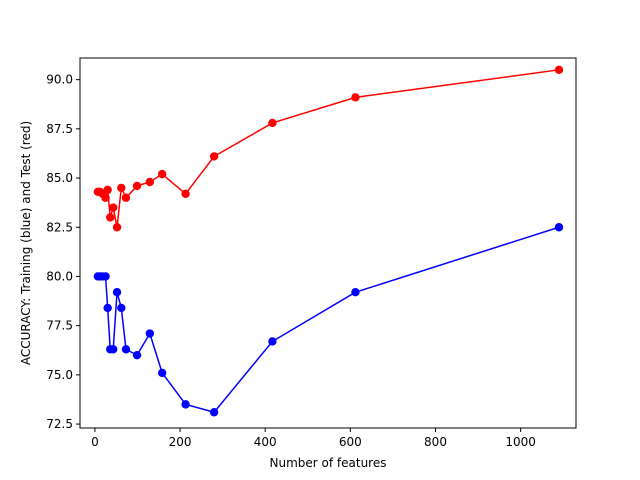 The image size is (640, 480). Describe the element at coordinates (59, 80) in the screenshot. I see `y-tick-label: 90.0` at that location.